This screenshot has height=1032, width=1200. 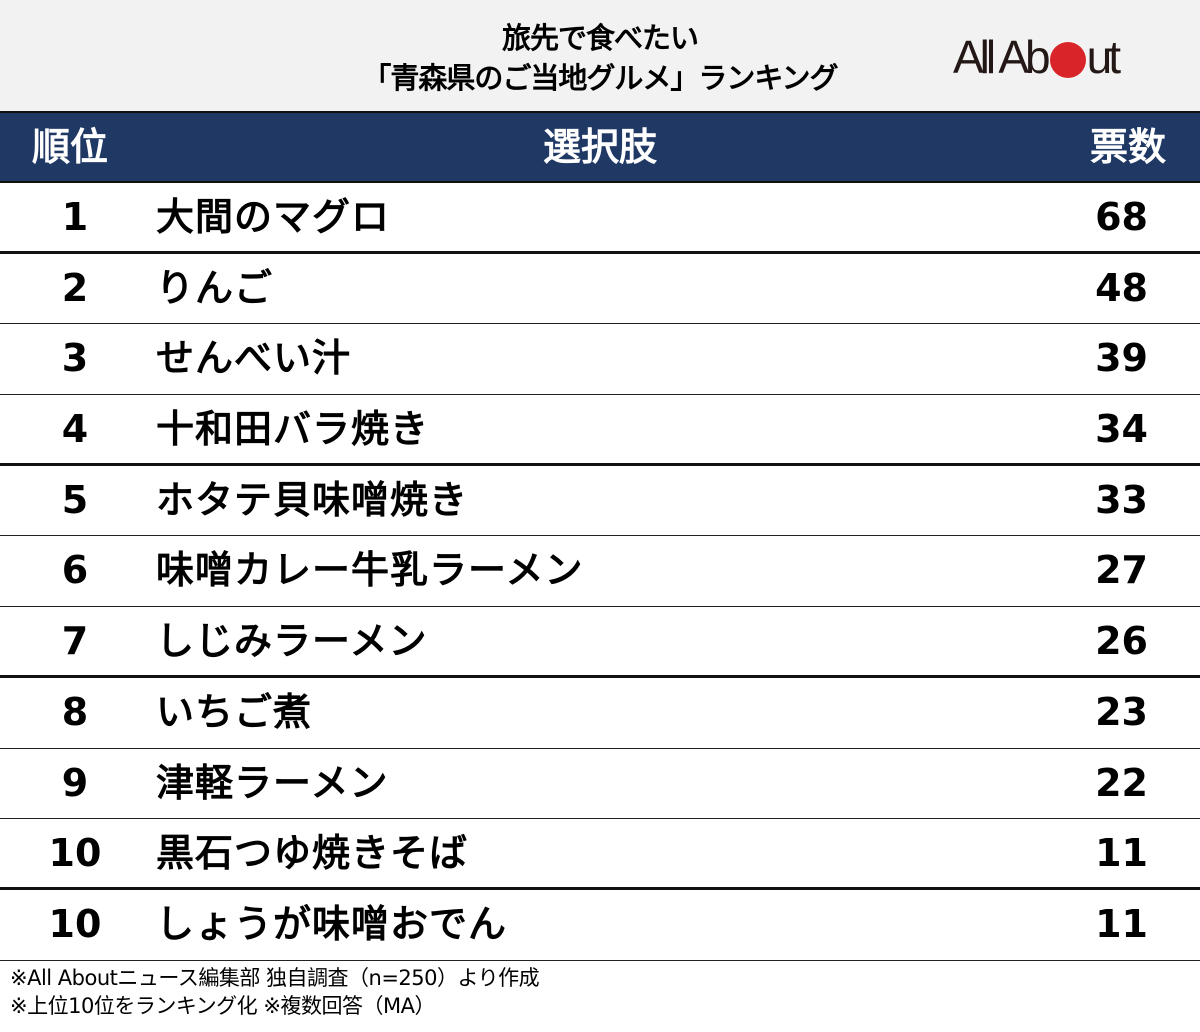 What do you see at coordinates (75, 287) in the screenshot?
I see `rank-cell: 2` at bounding box center [75, 287].